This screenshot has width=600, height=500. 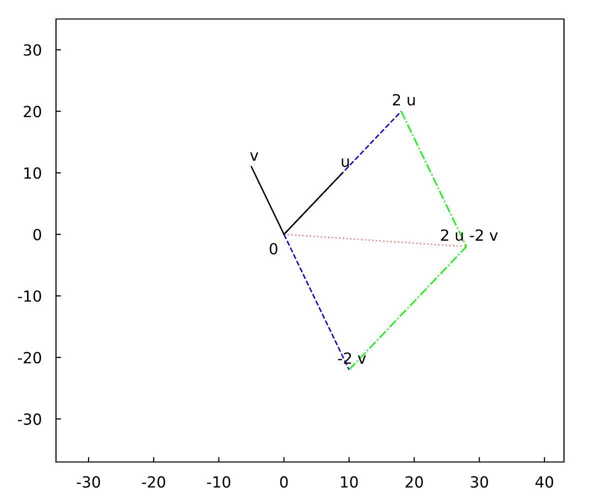 What do you see at coordinates (254, 156) in the screenshot?
I see `annotation: v` at bounding box center [254, 156].